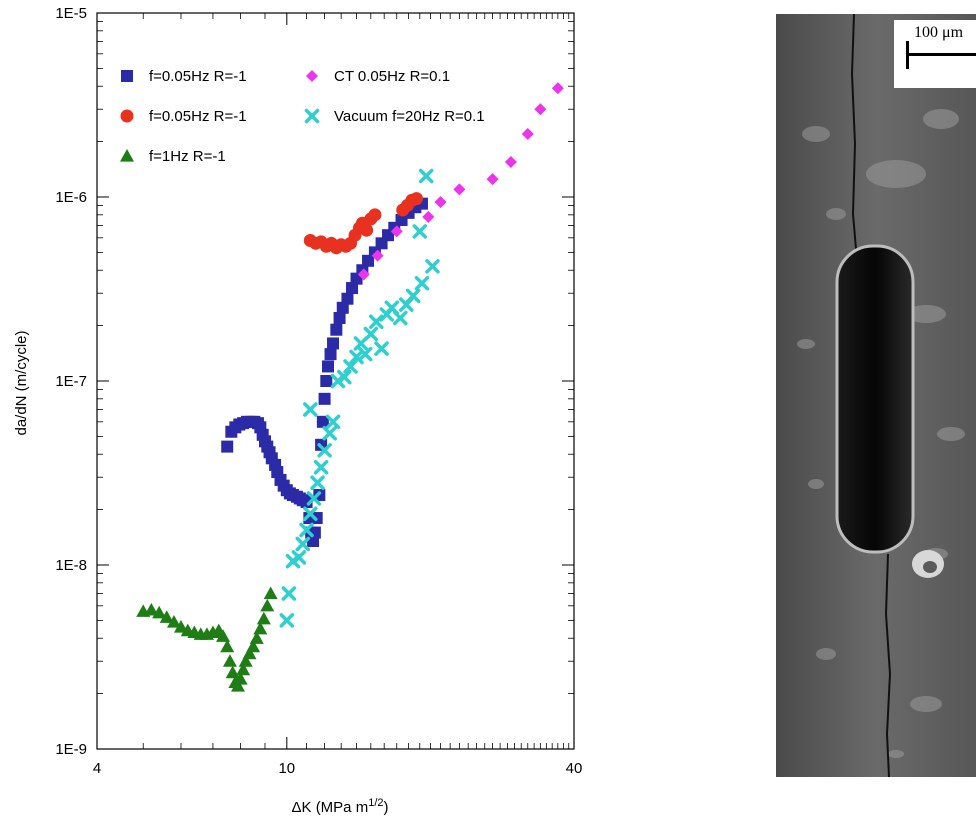 This screenshot has height=826, width=976. I want to click on x-axis-title: ΔK (MPa m1/2), so click(340, 806).